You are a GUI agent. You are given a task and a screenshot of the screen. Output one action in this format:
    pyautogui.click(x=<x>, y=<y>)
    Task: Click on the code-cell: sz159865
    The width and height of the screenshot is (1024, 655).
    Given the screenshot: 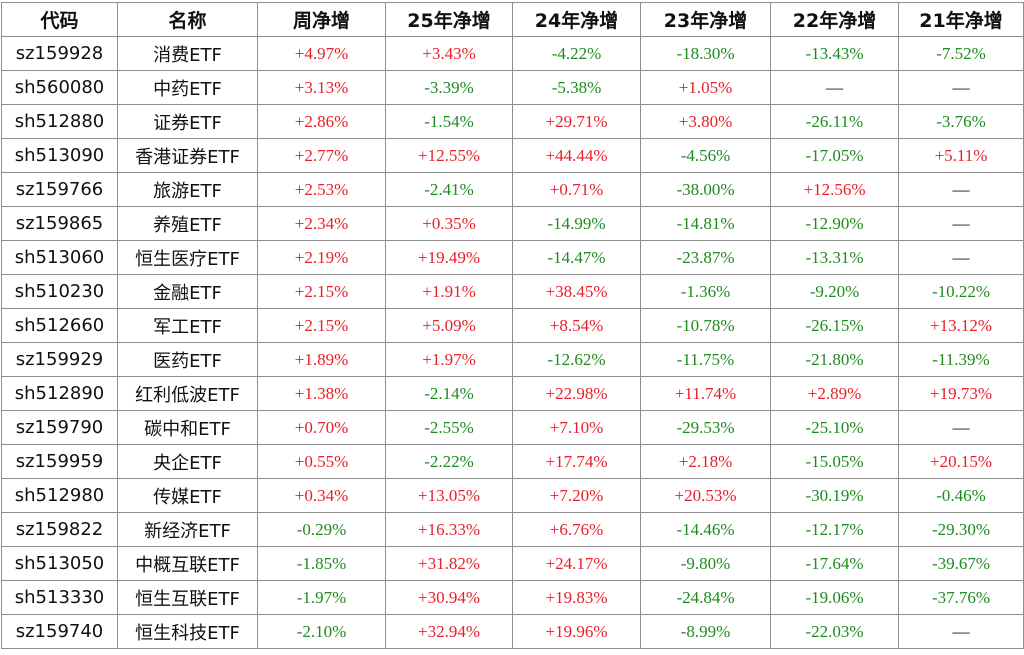 What is the action you would take?
    pyautogui.click(x=59, y=223)
    